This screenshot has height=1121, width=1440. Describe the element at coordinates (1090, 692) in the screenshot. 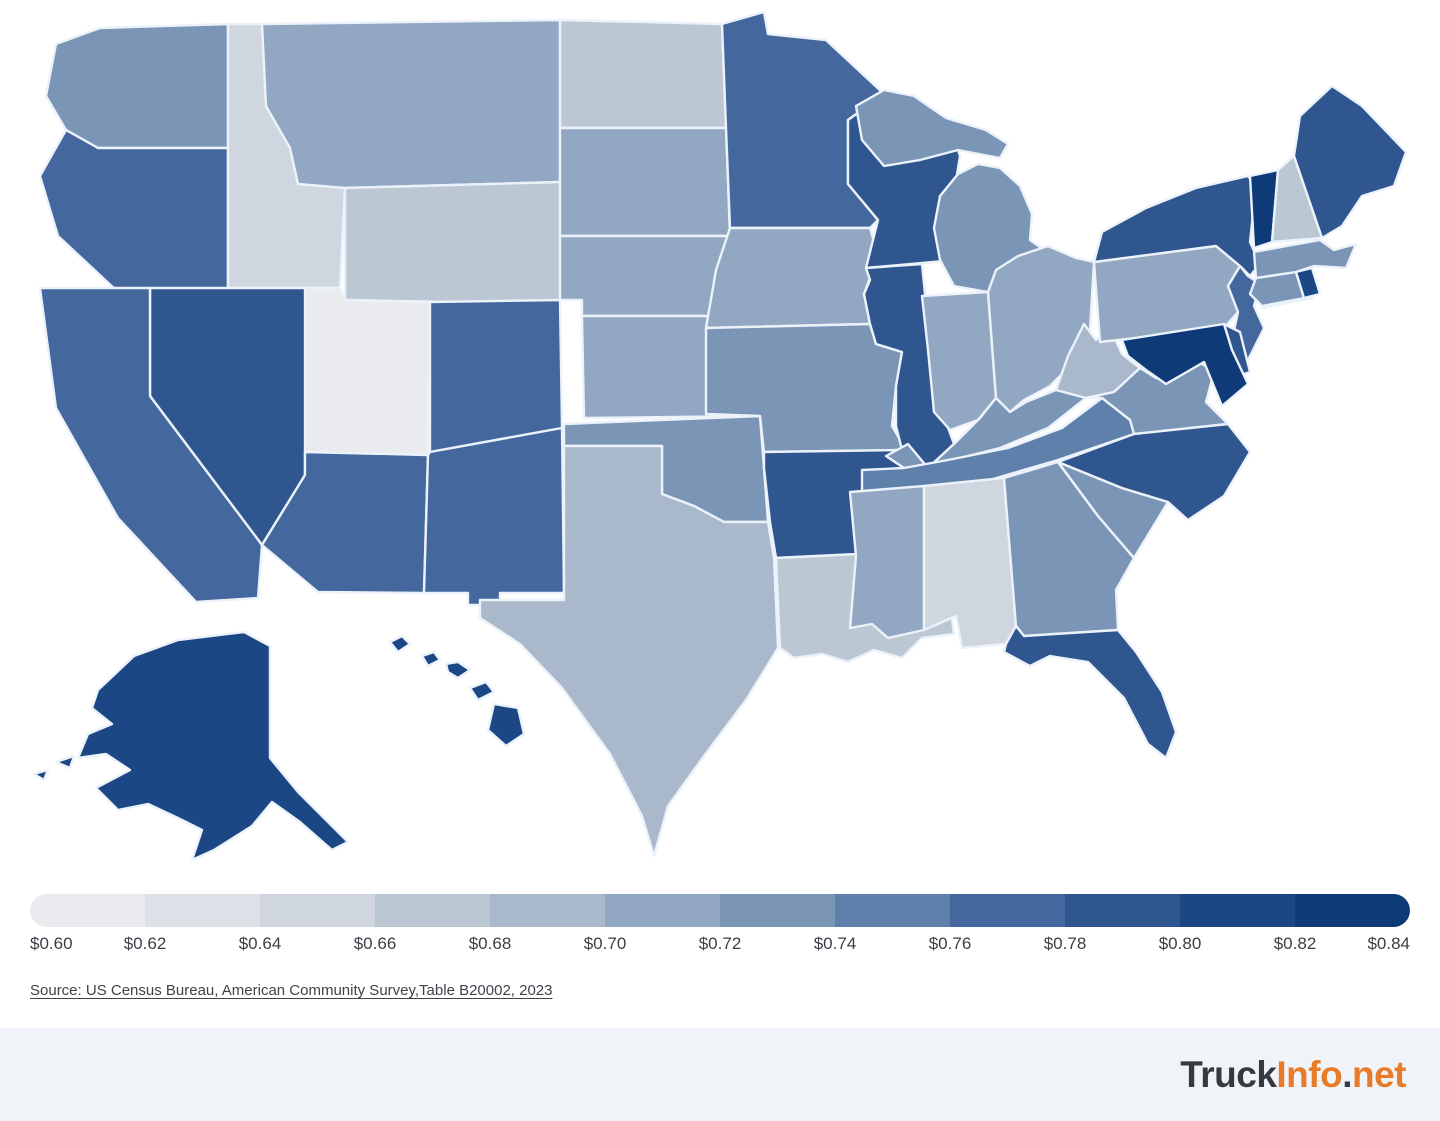

I see `state-florida: Florida: $0.78` at that location.